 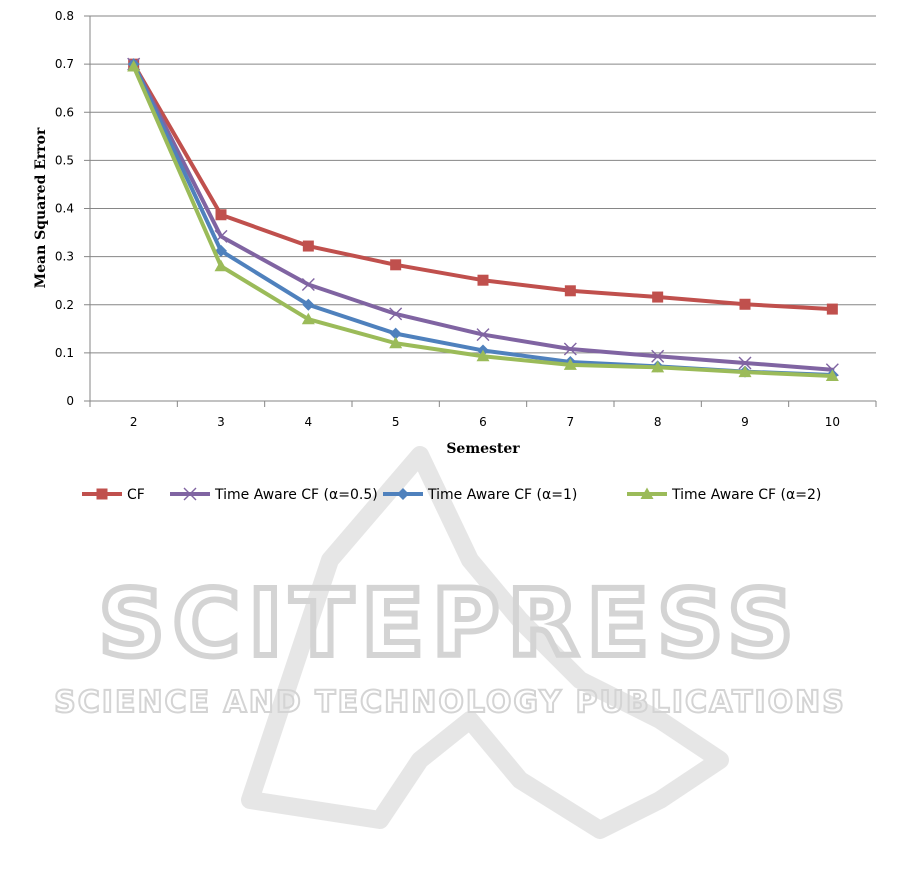 What do you see at coordinates (745, 422) in the screenshot?
I see `x-tick-label: 9` at bounding box center [745, 422].